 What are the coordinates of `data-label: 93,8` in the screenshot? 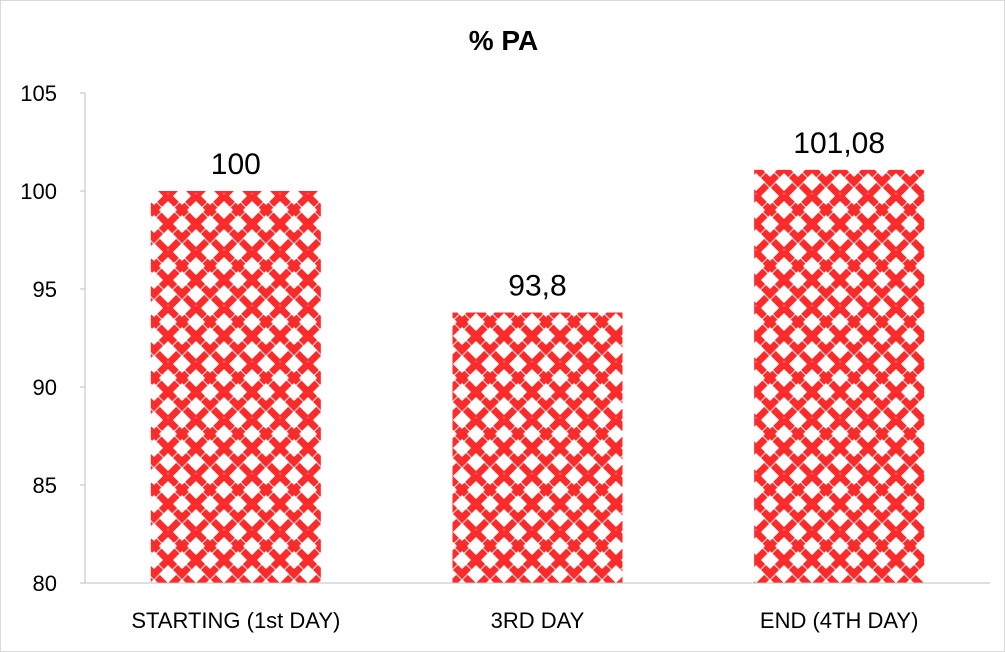 It's located at (537, 286).